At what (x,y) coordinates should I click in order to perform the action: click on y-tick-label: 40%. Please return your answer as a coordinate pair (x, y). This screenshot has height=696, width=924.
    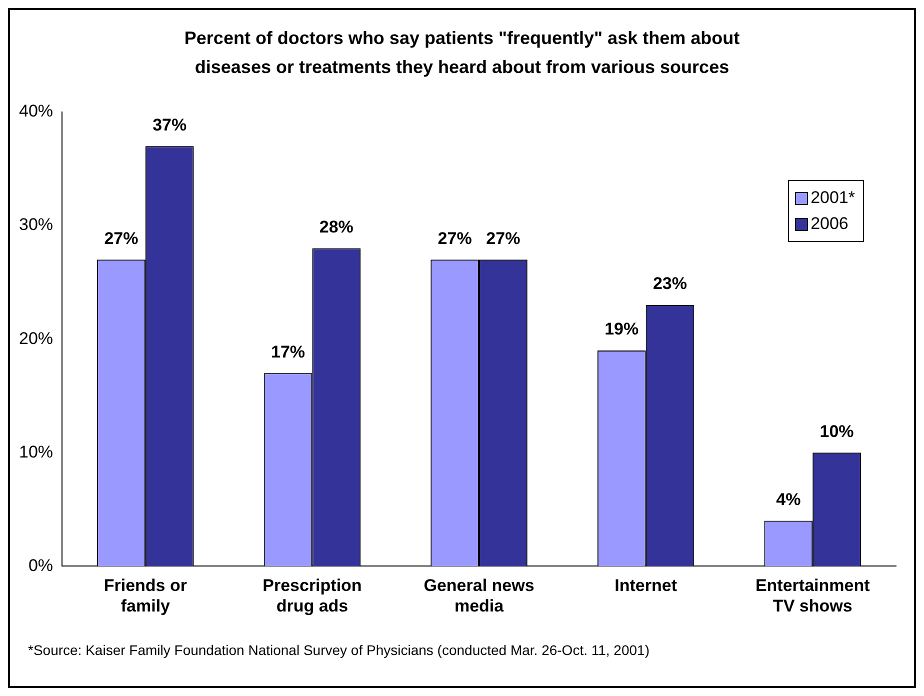
    Looking at the image, I should click on (36, 111).